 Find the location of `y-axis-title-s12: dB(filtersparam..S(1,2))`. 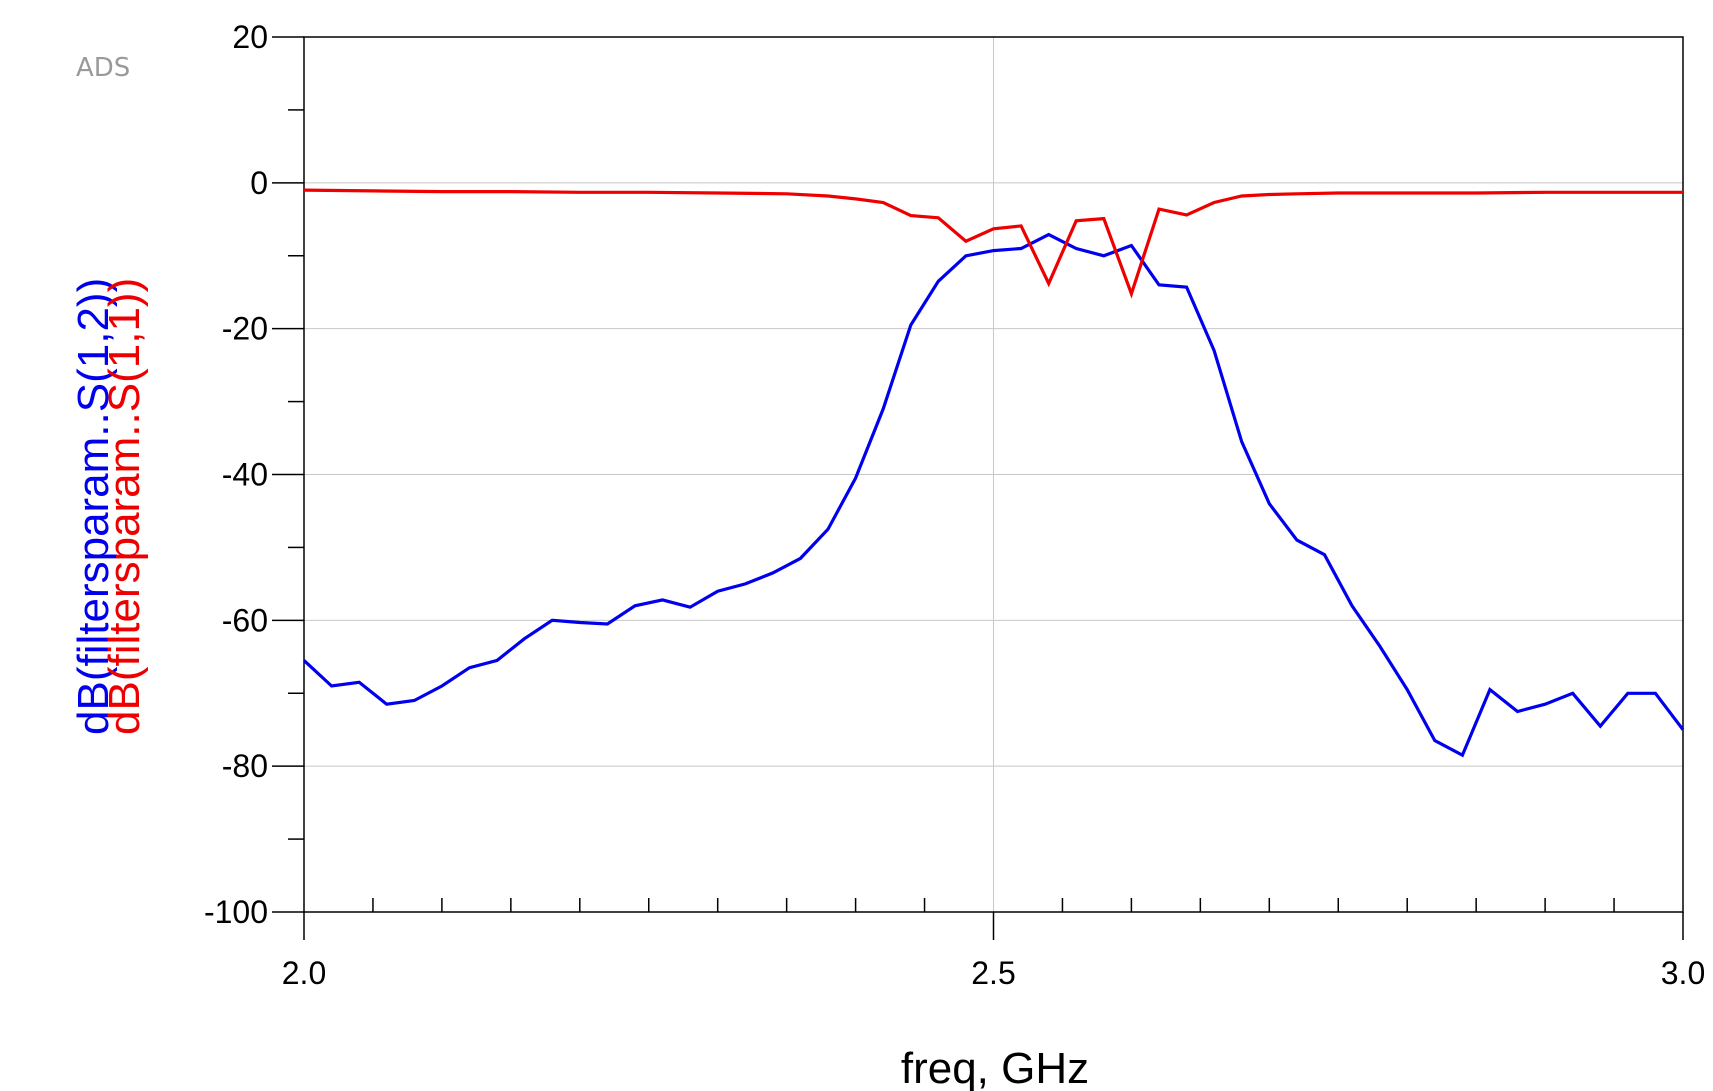

y-axis-title-s12: dB(filtersparam..S(1,2)) is located at coordinates (93, 506).